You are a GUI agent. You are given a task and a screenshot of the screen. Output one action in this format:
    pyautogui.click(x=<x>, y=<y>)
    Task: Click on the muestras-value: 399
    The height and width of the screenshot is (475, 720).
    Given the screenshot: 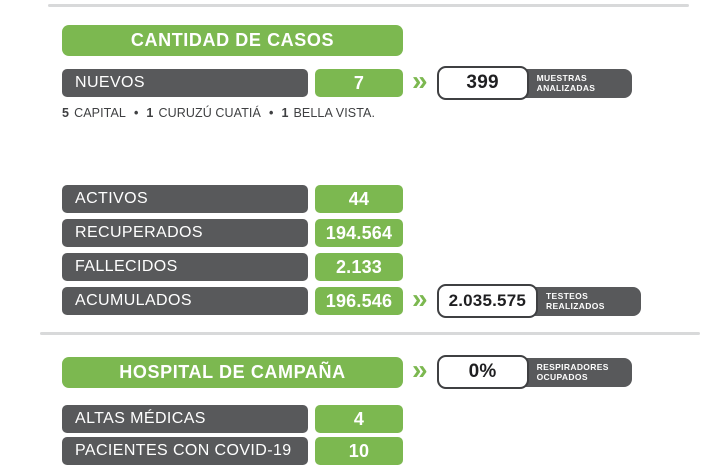 What is the action you would take?
    pyautogui.click(x=482, y=82)
    